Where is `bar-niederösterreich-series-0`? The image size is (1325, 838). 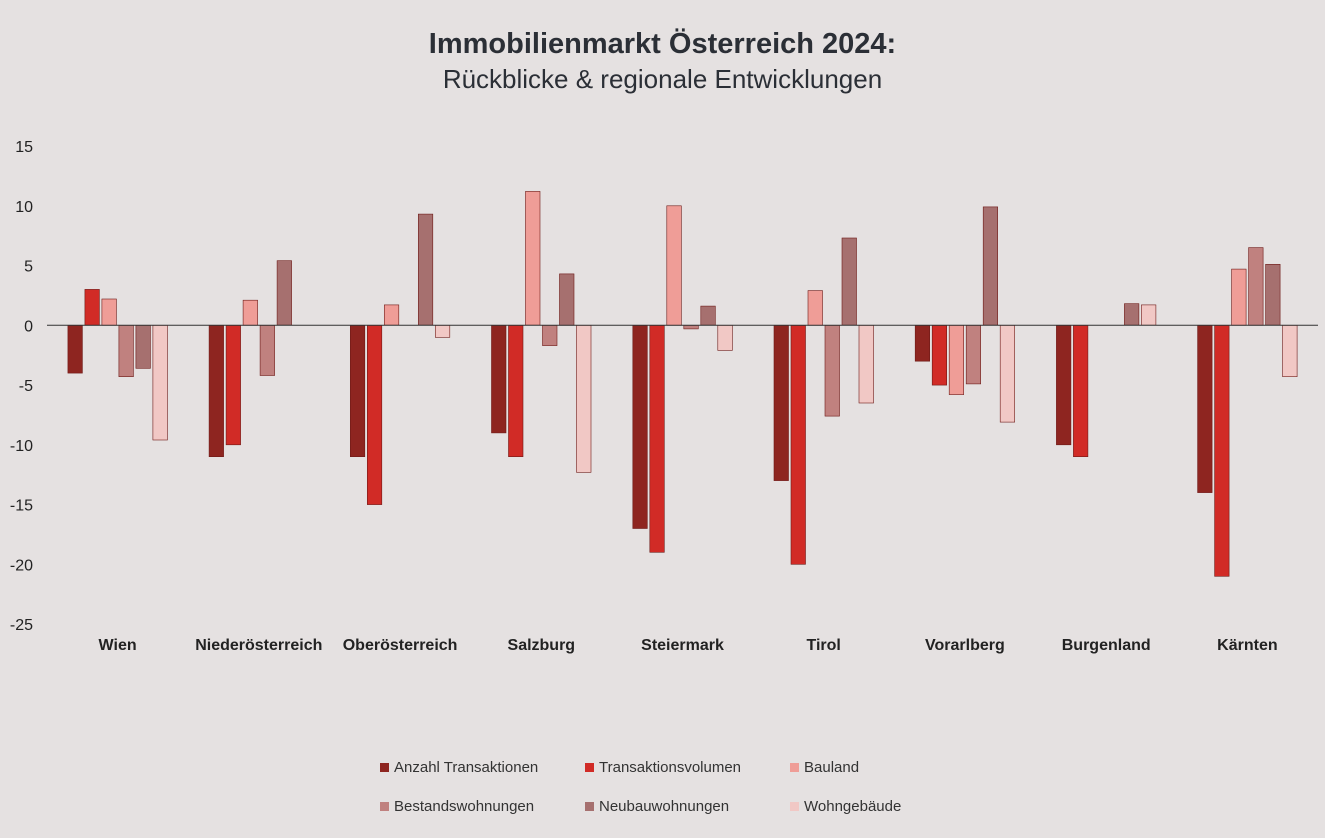 bar-niederösterreich-series-0 is located at coordinates (216, 390).